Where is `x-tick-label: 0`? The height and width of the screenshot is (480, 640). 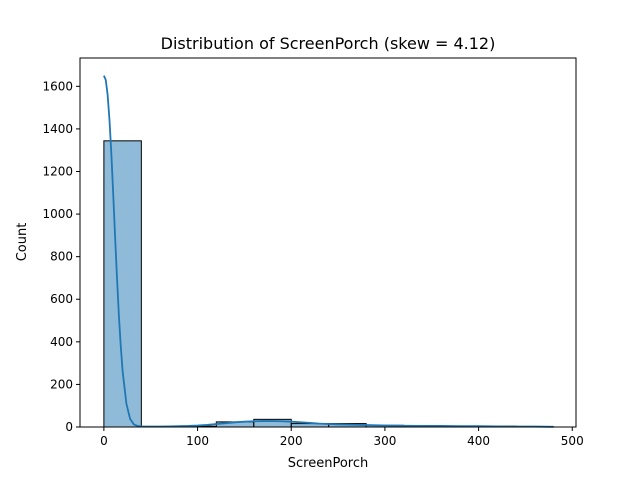
x-tick-label: 0 is located at coordinates (104, 441).